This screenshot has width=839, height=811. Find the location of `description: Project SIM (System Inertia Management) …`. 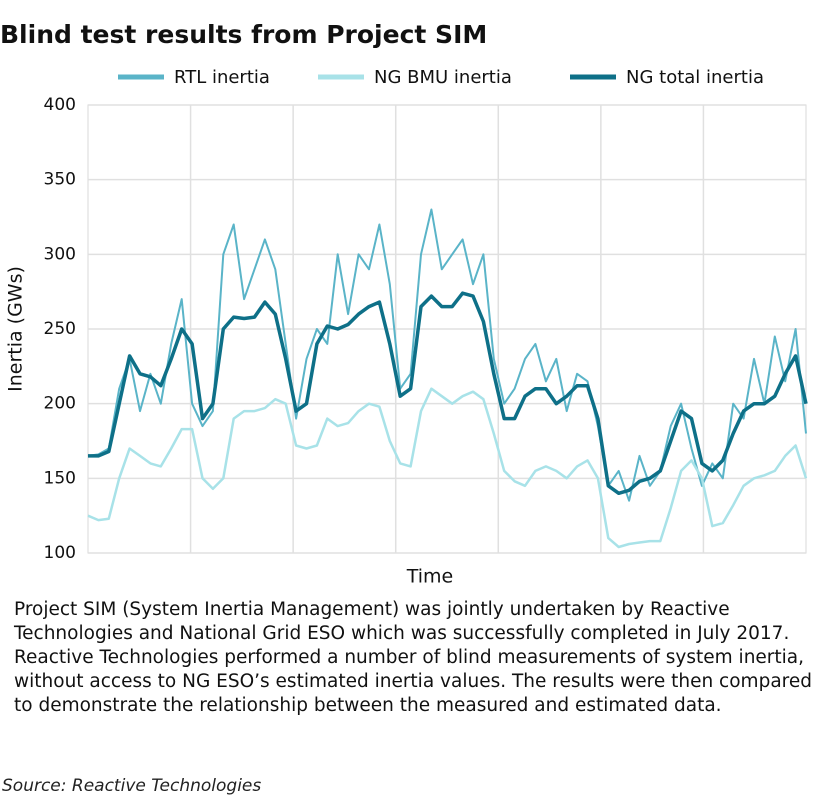

description: Project SIM (System Inertia Management) … is located at coordinates (413, 657).